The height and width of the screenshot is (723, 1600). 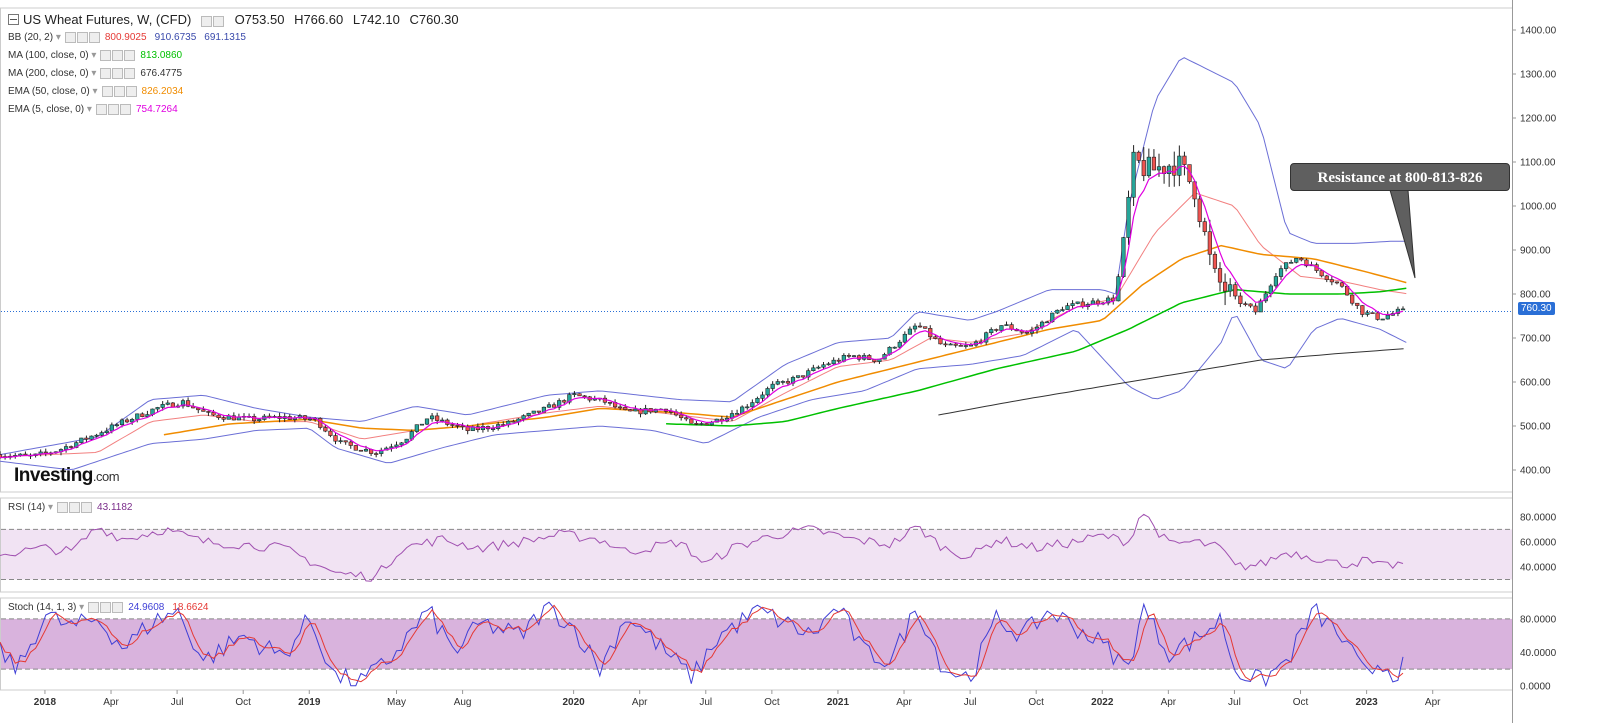 I want to click on rsi-axis-label: 60.0000, so click(x=1538, y=542).